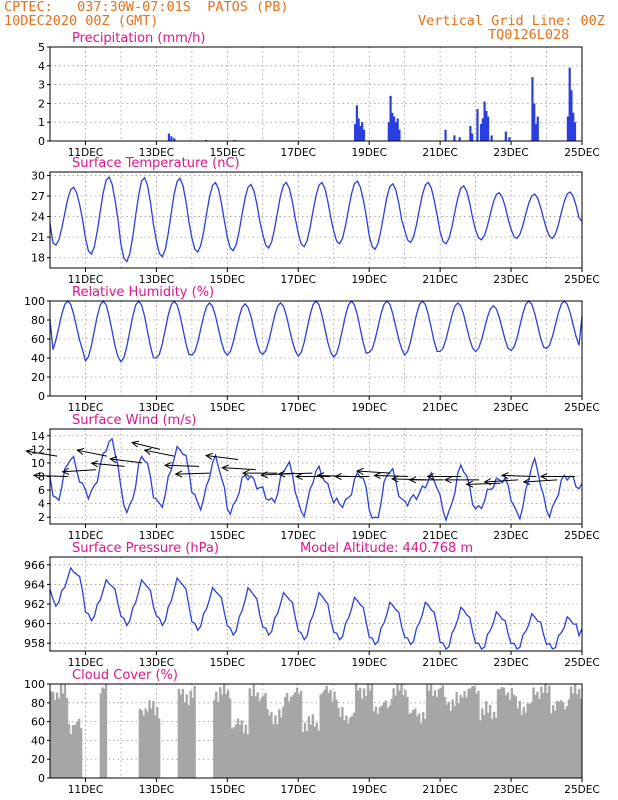  Describe the element at coordinates (156, 280) in the screenshot. I see `x-tick-label: 13DEC` at that location.